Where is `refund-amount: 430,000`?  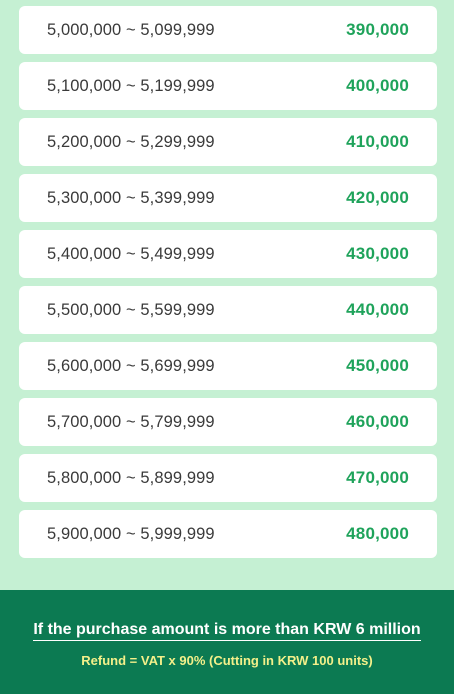
refund-amount: 430,000 is located at coordinates (377, 253).